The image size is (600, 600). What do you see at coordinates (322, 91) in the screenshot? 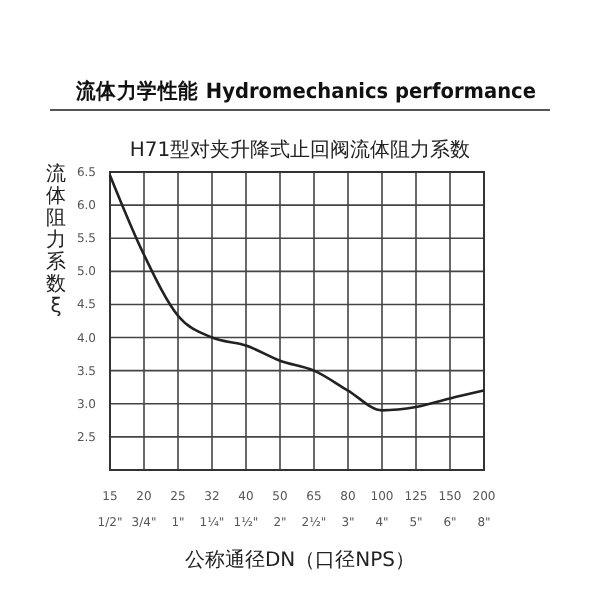
I see `chart-title: 流体力学性能 Hydromechanics performance` at bounding box center [322, 91].